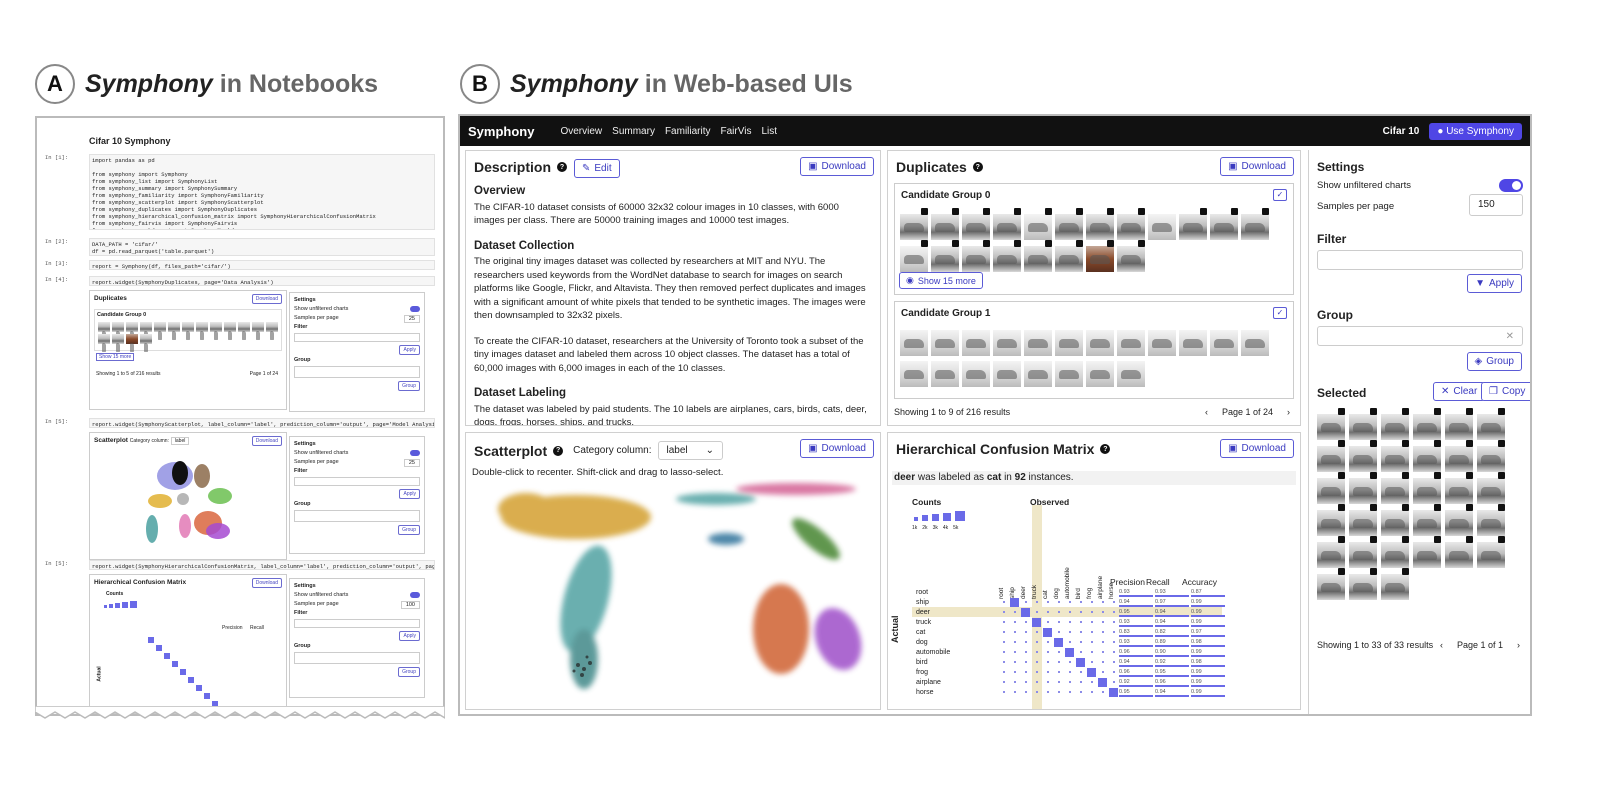 The height and width of the screenshot is (800, 1600). Describe the element at coordinates (1494, 361) in the screenshot. I see `group-button: ◈ Group` at that location.